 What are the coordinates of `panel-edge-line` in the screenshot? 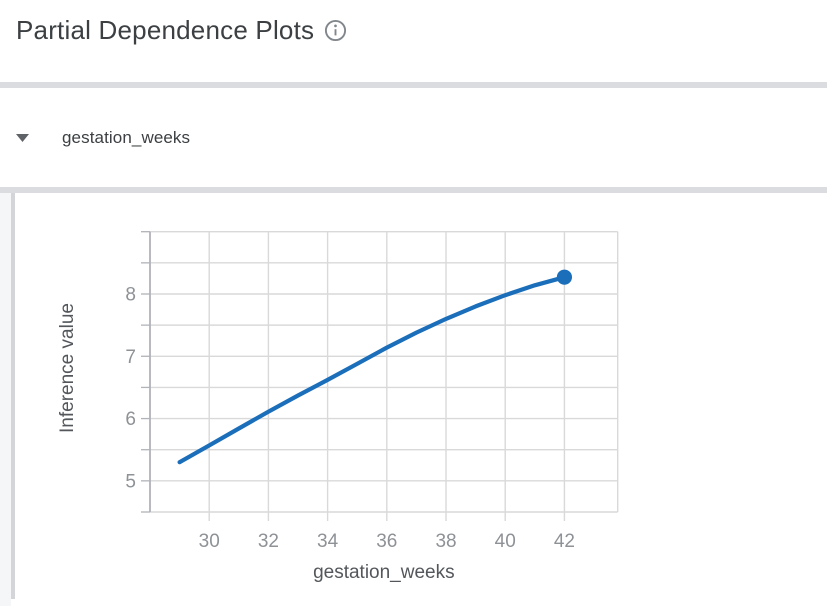 It's located at (13, 396).